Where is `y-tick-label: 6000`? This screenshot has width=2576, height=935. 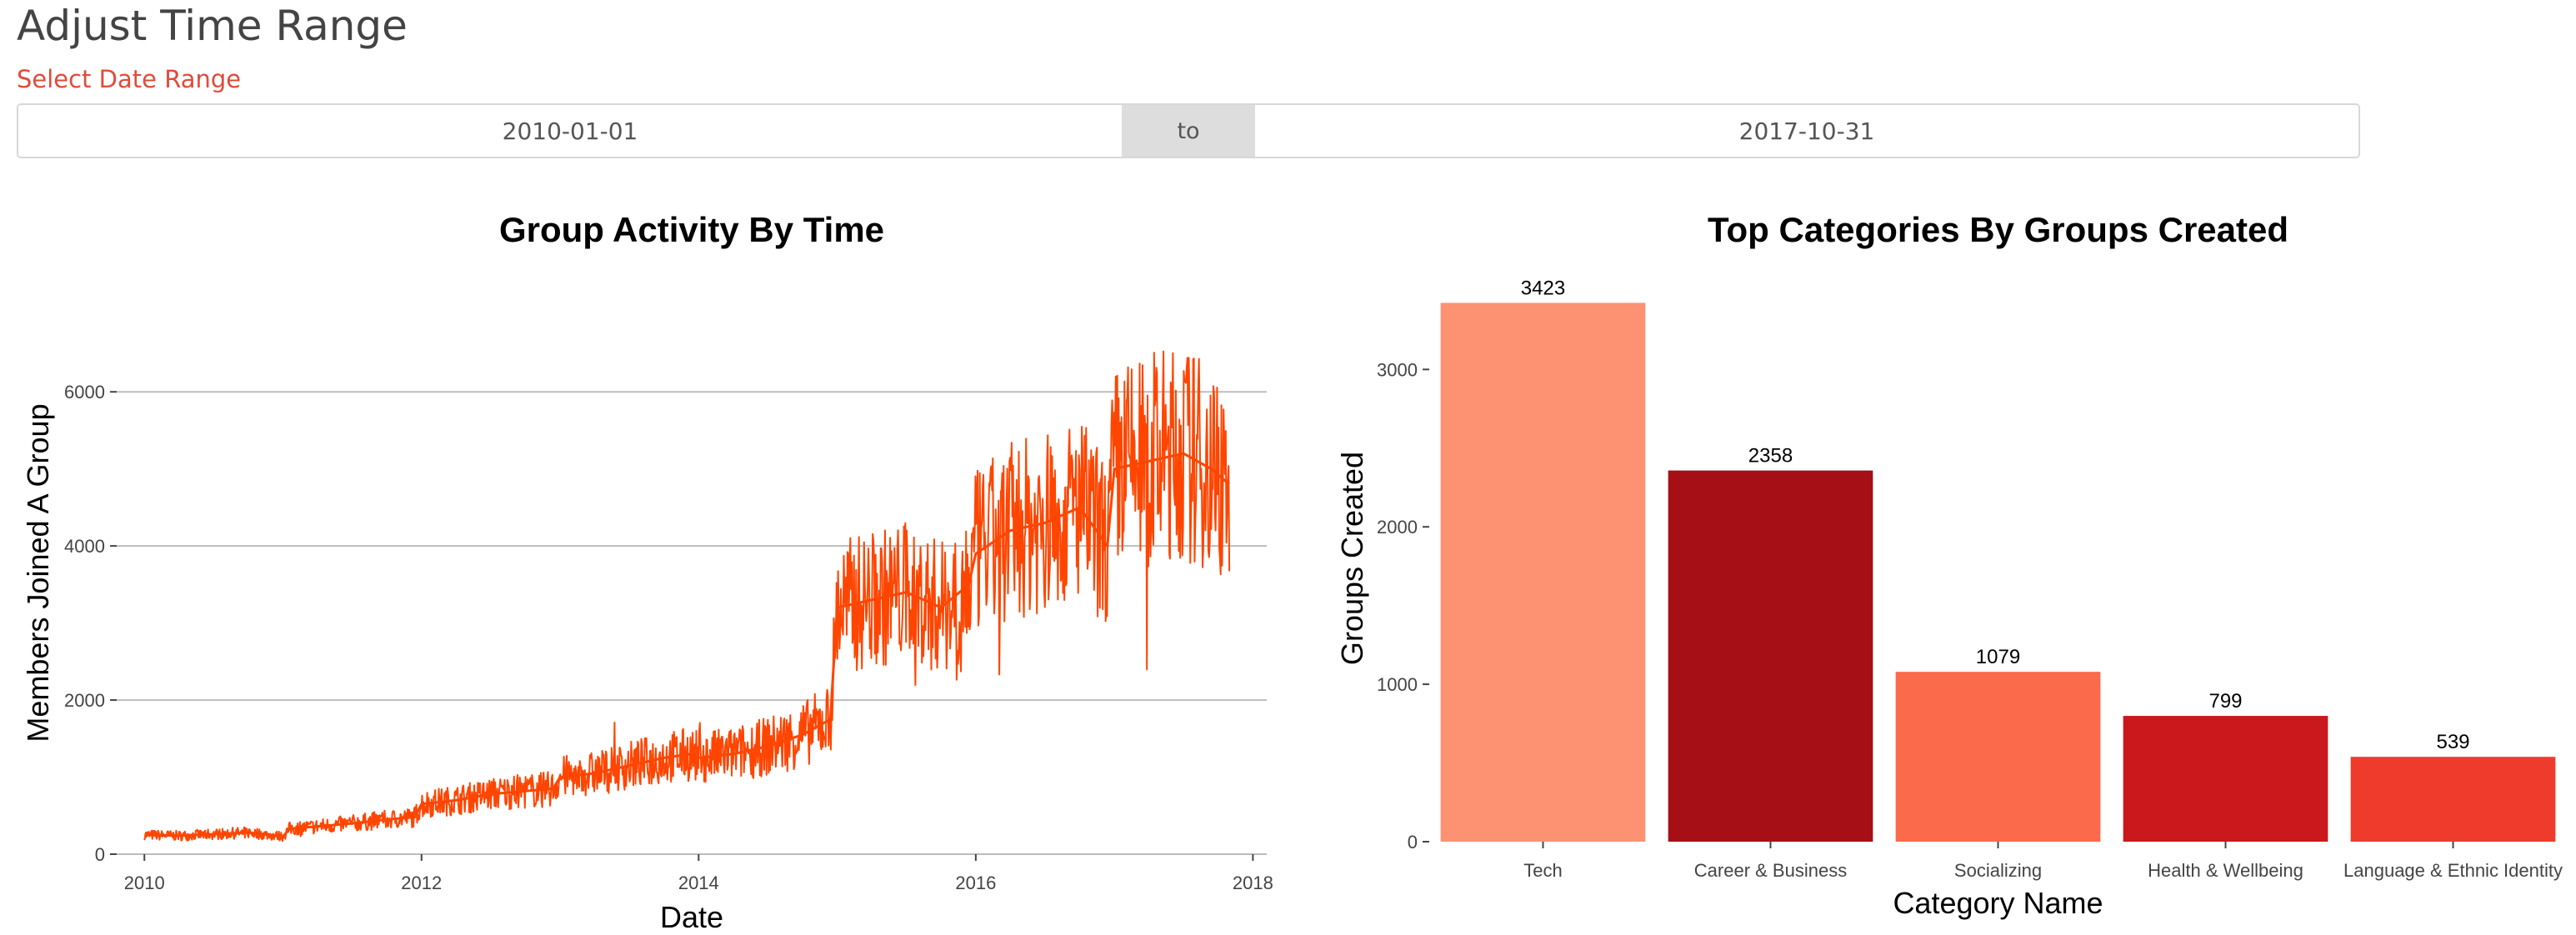
y-tick-label: 6000 is located at coordinates (84, 392).